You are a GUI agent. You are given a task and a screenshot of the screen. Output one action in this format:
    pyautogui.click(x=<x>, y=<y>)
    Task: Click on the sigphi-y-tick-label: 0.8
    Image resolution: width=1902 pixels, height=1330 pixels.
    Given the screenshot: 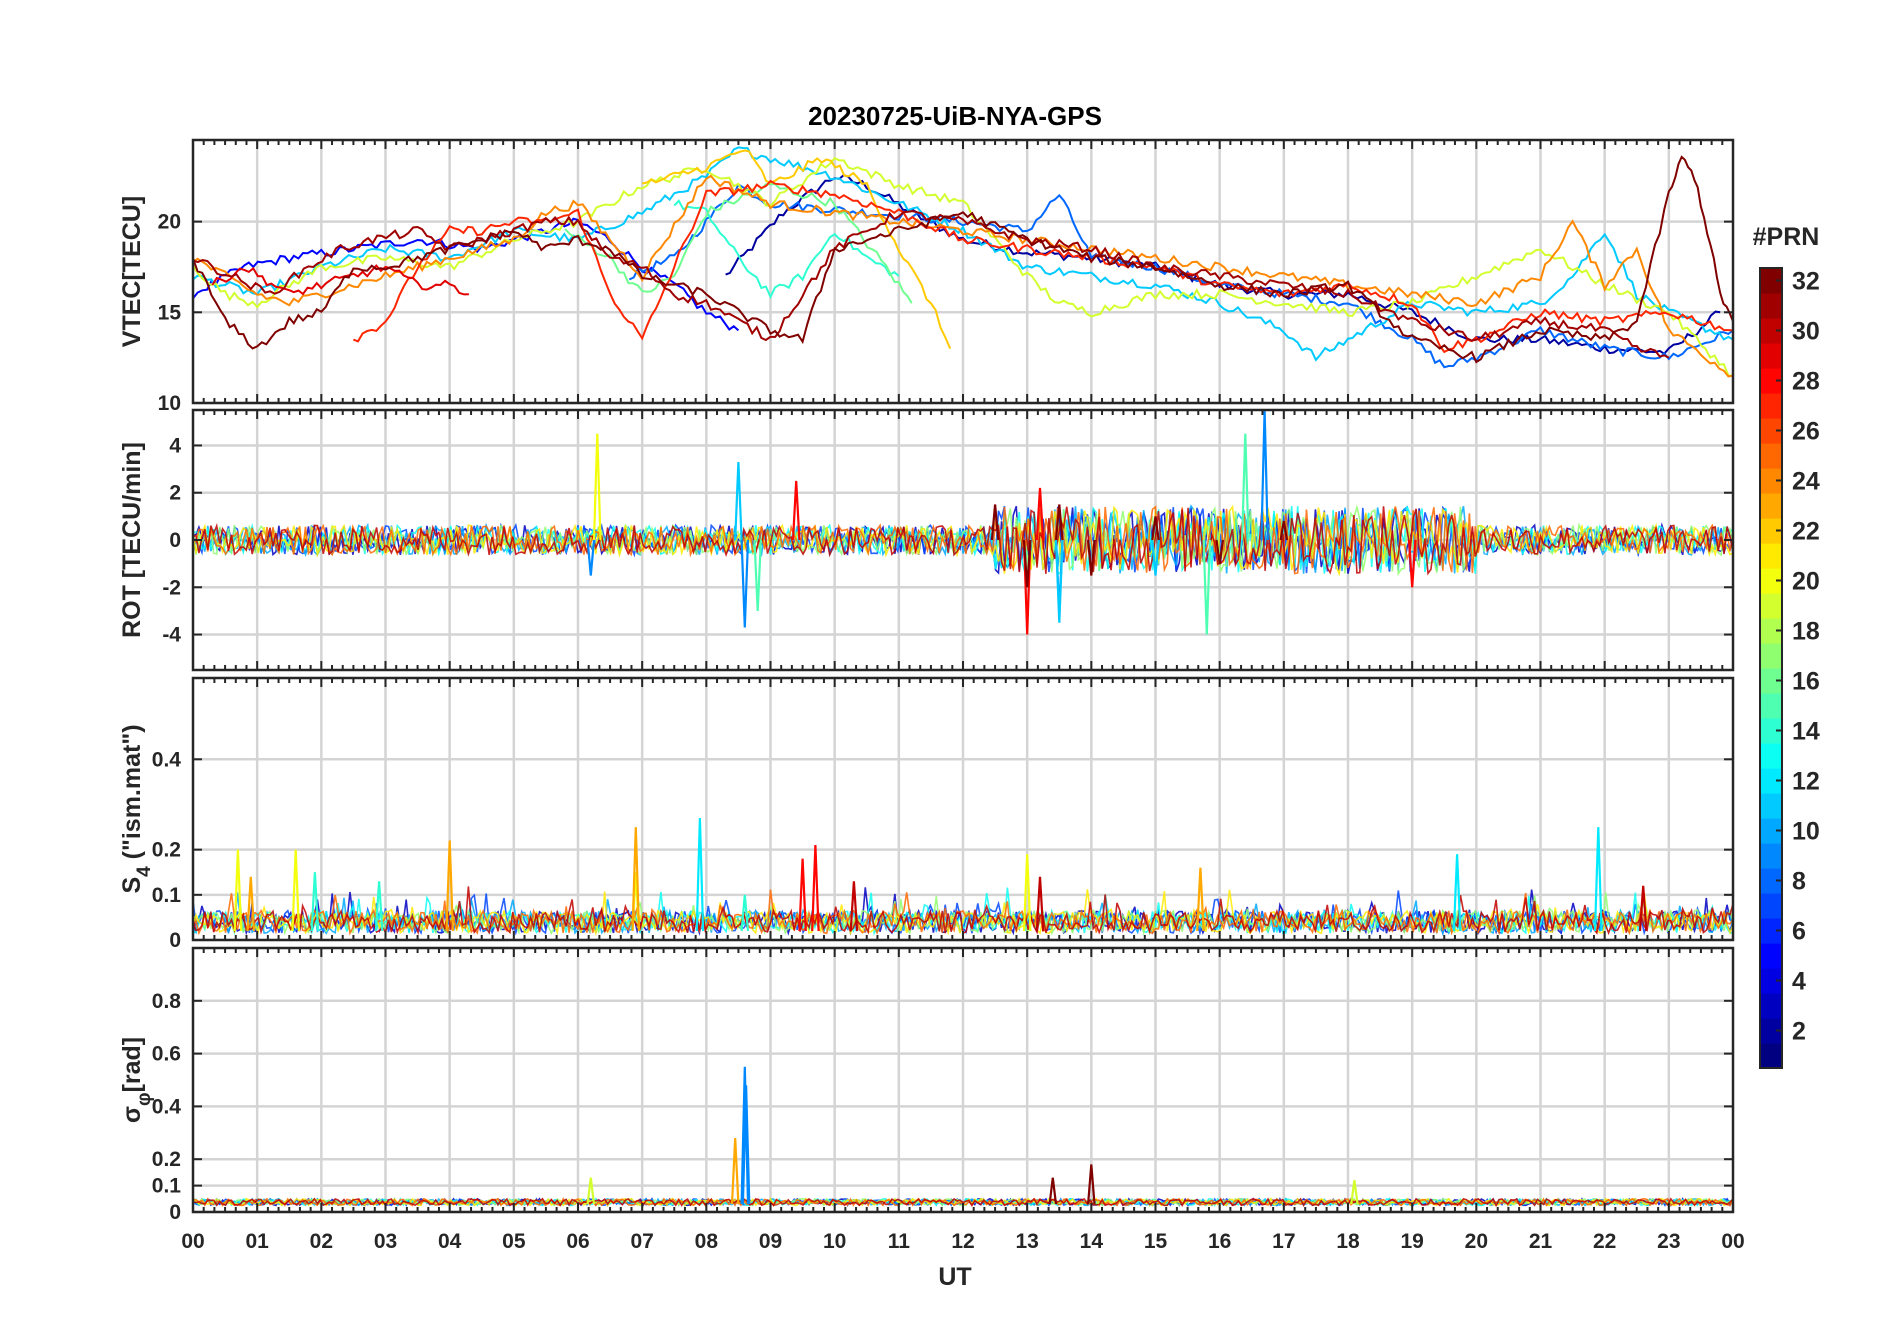 What is the action you would take?
    pyautogui.click(x=167, y=1001)
    